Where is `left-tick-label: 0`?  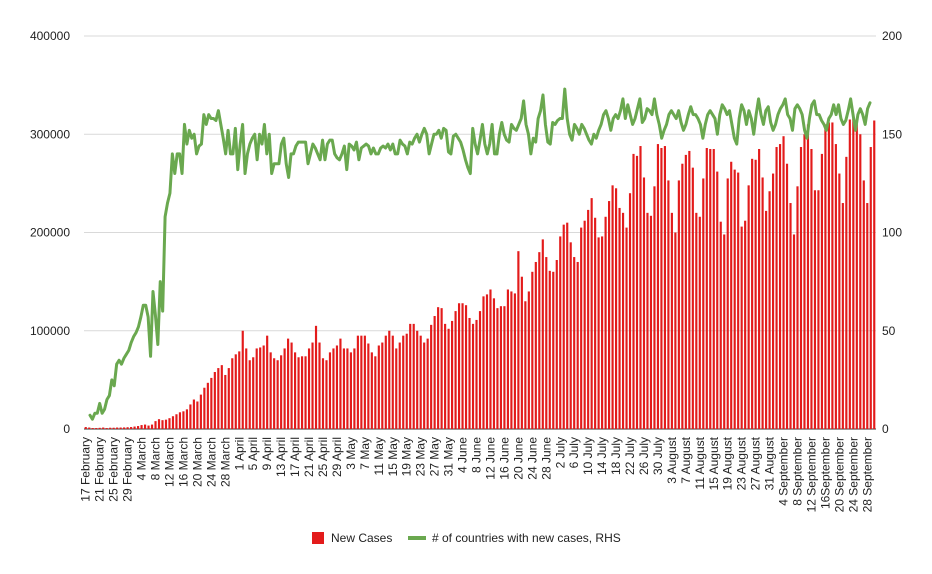
left-tick-label: 0 is located at coordinates (66, 429).